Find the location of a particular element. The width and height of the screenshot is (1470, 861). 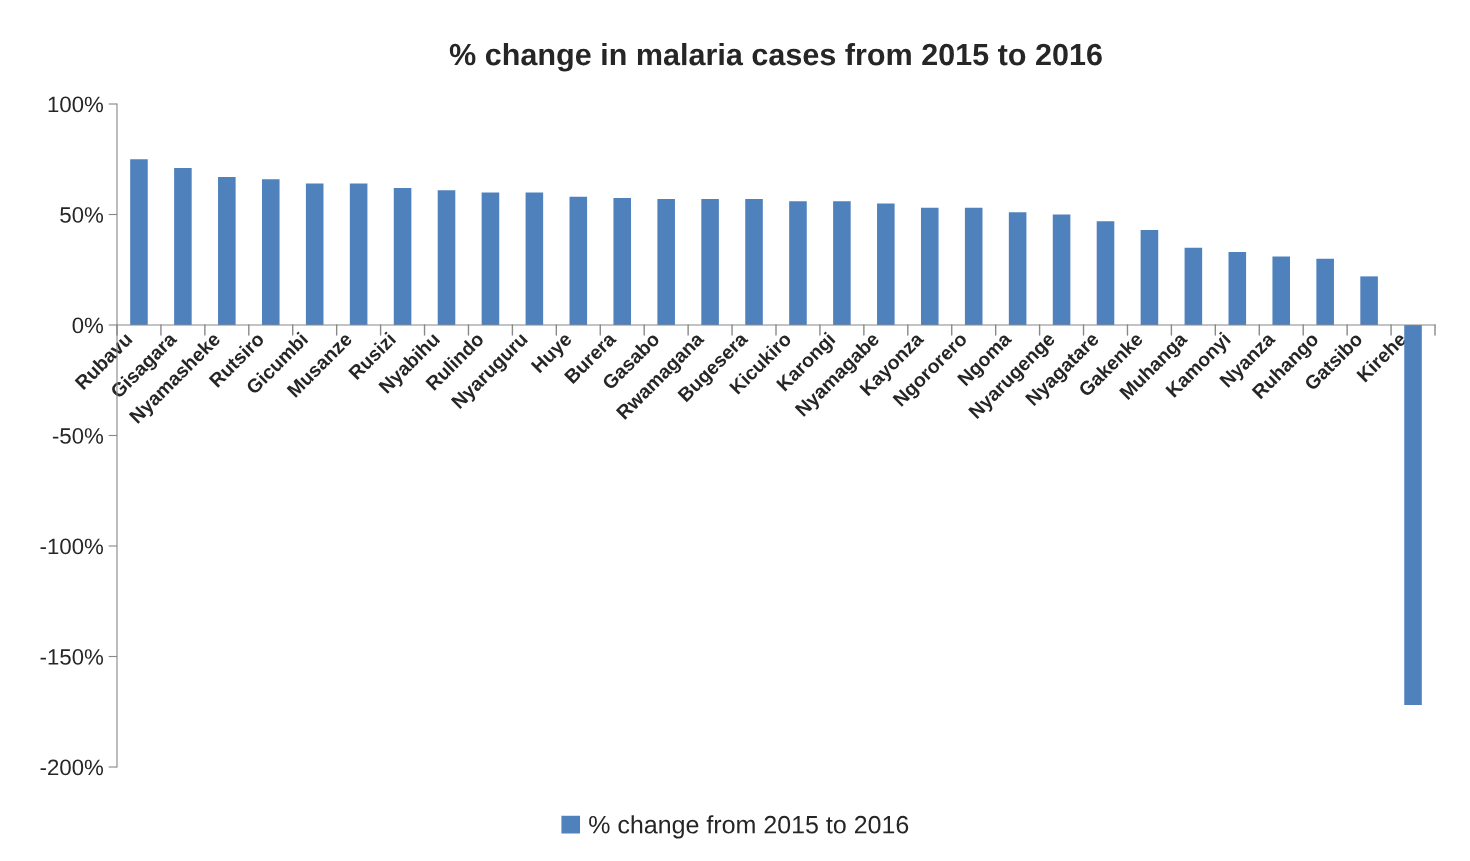

y-tick-label: -100% is located at coordinates (72, 546).